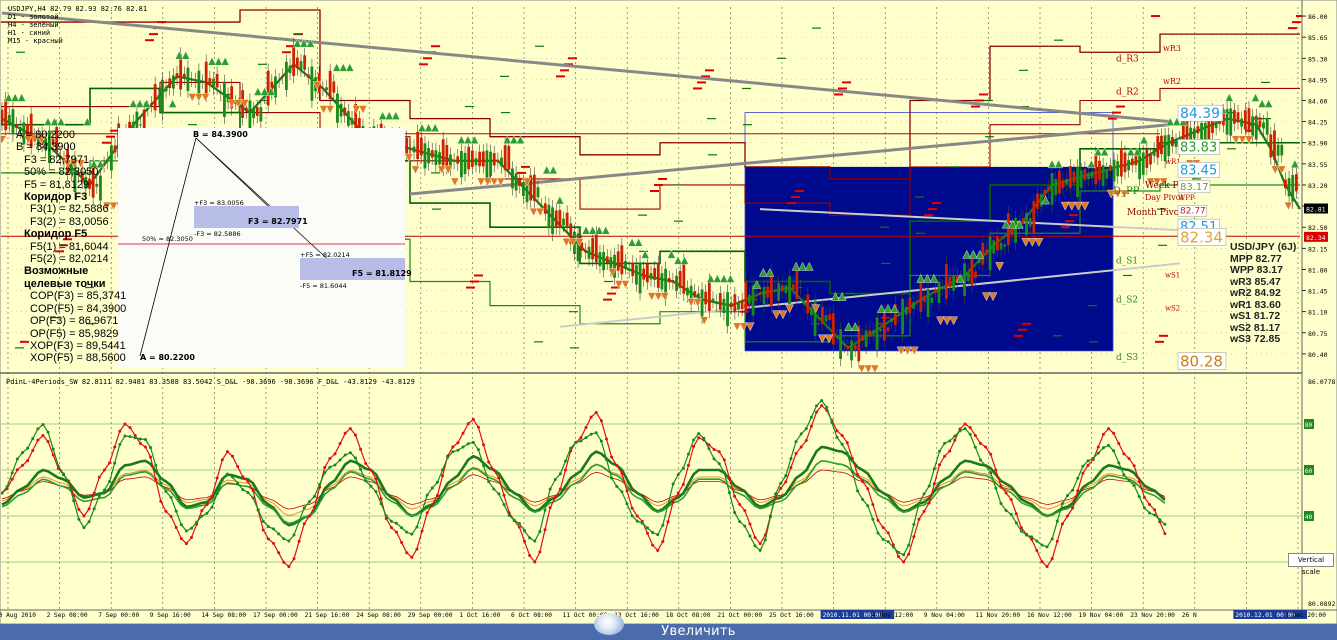 This screenshot has width=1337, height=640. I want to click on annotation-wr1: wR1, so click(1173, 162).